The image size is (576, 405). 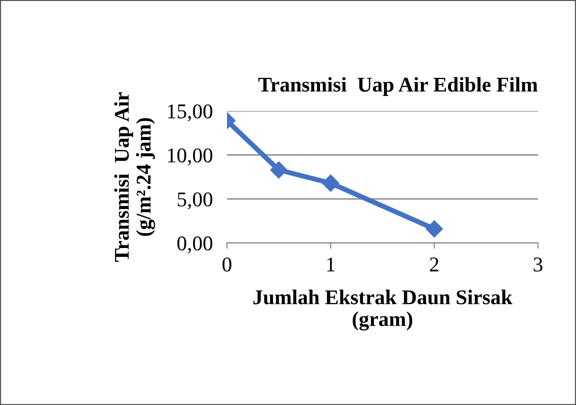 What do you see at coordinates (190, 113) in the screenshot?
I see `y-tick-label: 15,00` at bounding box center [190, 113].